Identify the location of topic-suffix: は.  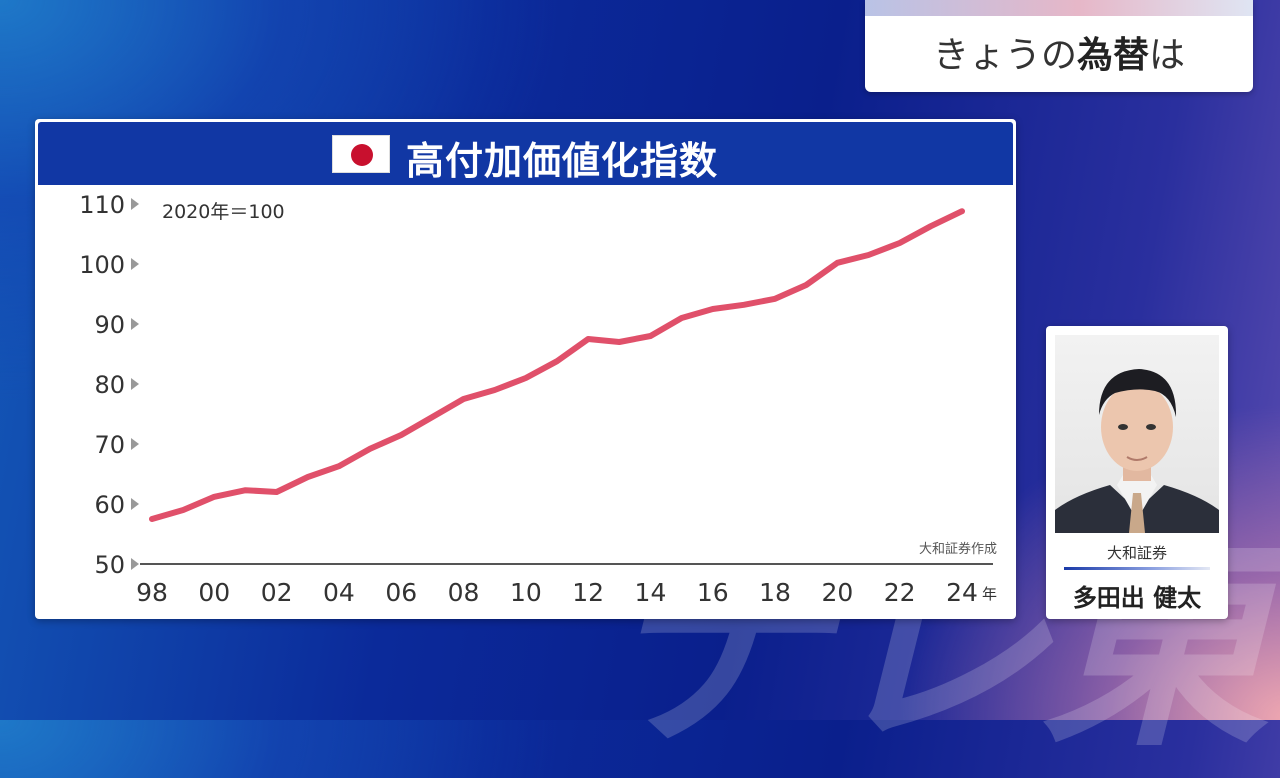
(1167, 55).